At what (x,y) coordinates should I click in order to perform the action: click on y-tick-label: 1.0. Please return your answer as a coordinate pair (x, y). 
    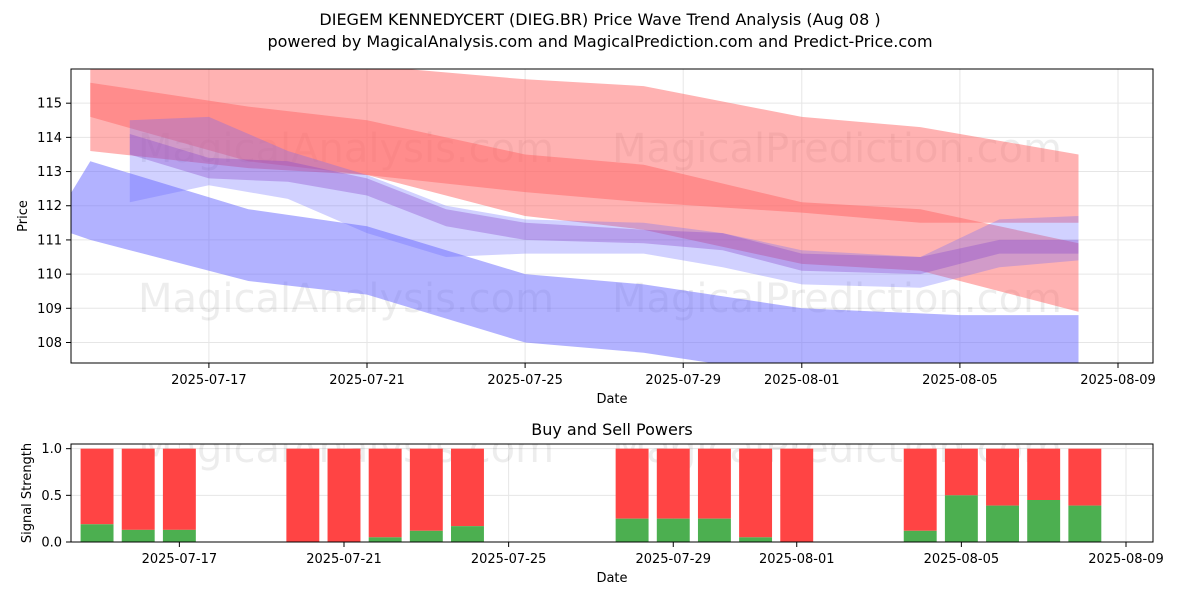
    Looking at the image, I should click on (51, 449).